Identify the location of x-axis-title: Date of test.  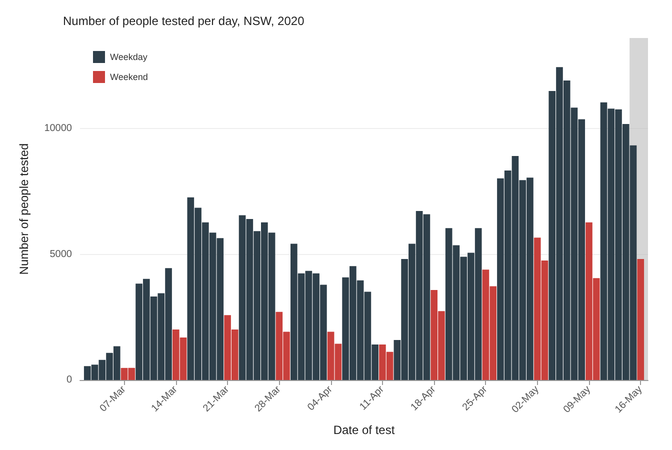
(364, 430).